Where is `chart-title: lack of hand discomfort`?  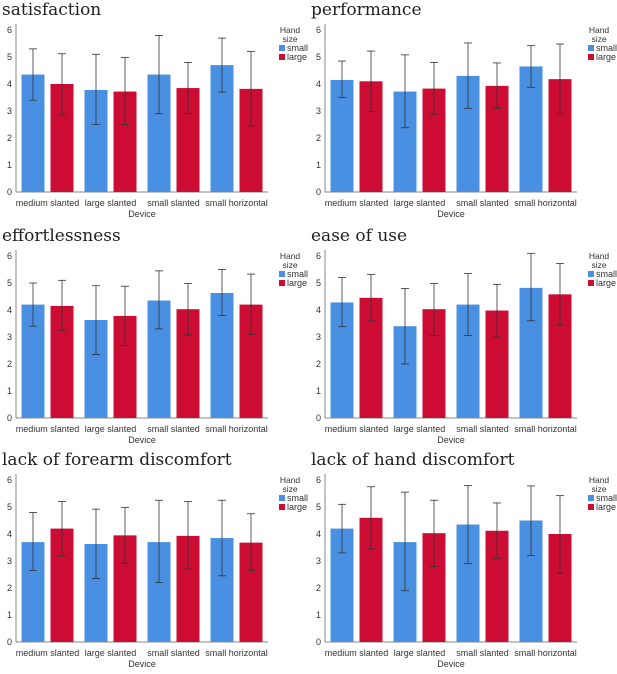 chart-title: lack of hand discomfort is located at coordinates (413, 460).